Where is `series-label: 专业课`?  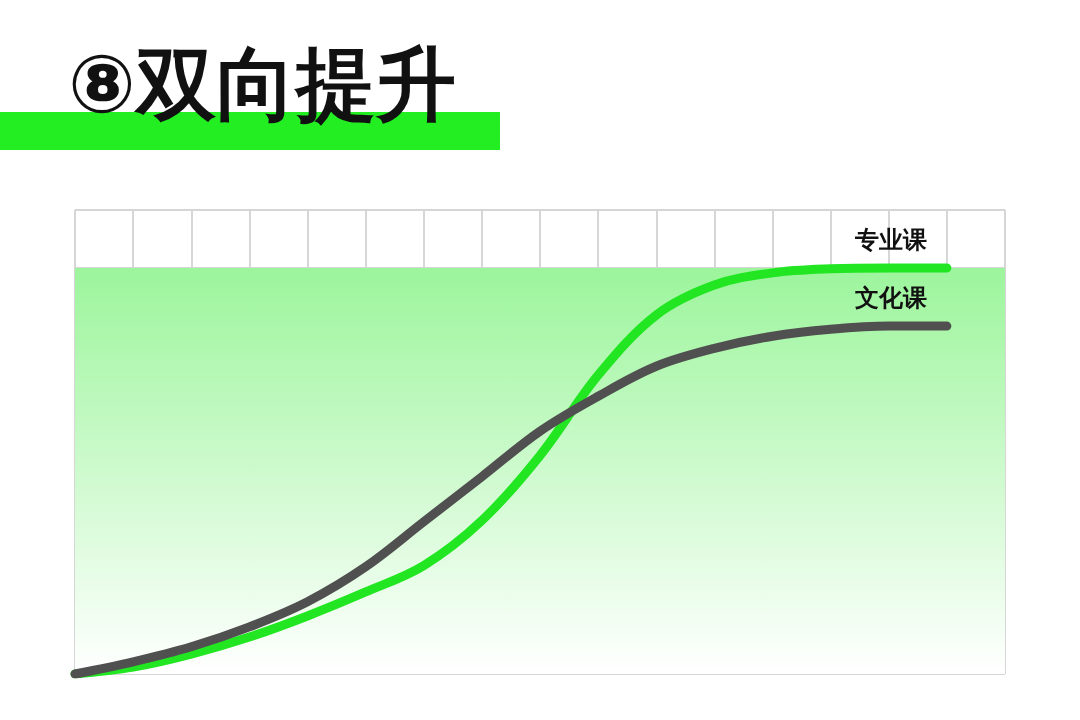 series-label: 专业课 is located at coordinates (890, 240).